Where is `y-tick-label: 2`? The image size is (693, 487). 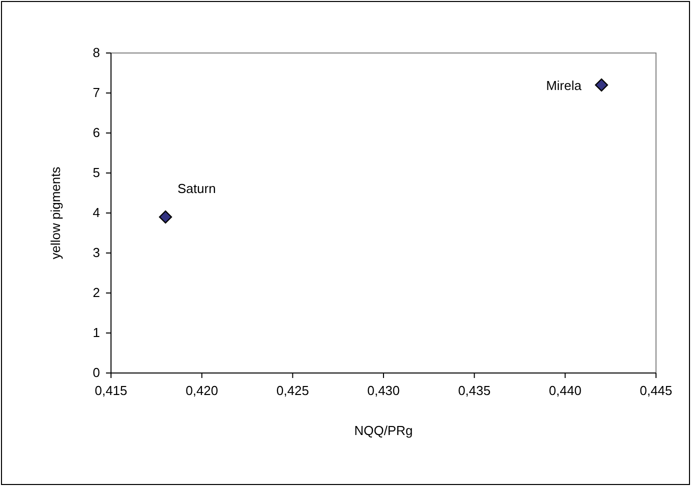
y-tick-label: 2 is located at coordinates (96, 292).